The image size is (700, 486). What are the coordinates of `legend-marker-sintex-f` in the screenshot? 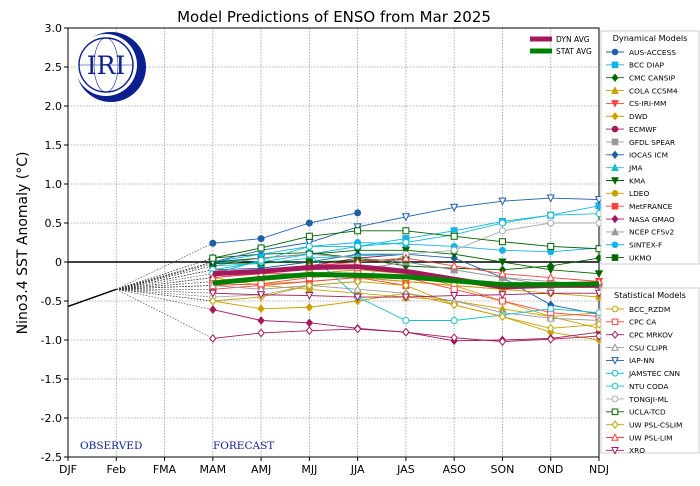 It's located at (615, 245).